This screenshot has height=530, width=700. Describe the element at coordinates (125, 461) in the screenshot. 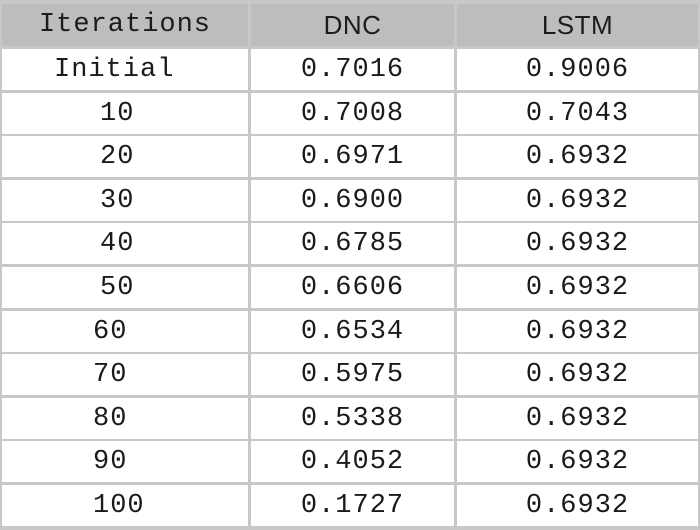

I see `cell-iterations: 90` at that location.